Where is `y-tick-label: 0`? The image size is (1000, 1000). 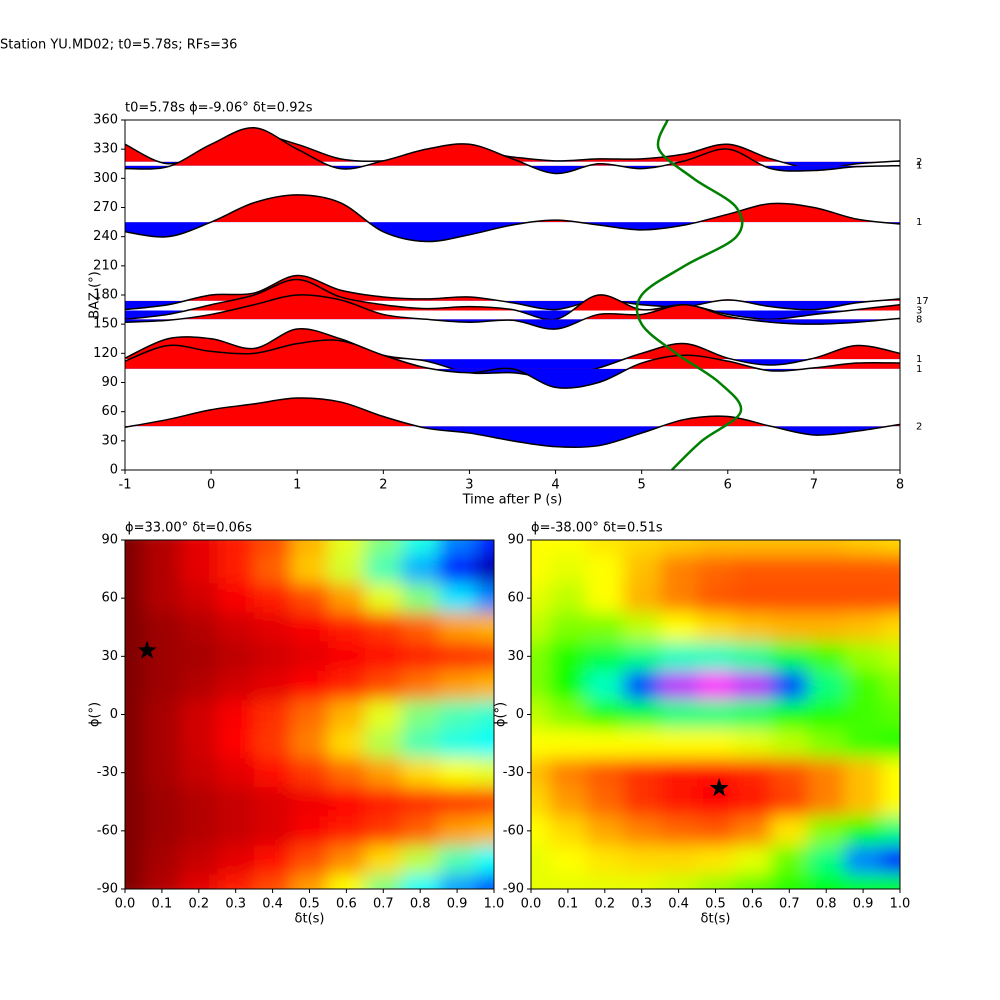 y-tick-label: 0 is located at coordinates (114, 470).